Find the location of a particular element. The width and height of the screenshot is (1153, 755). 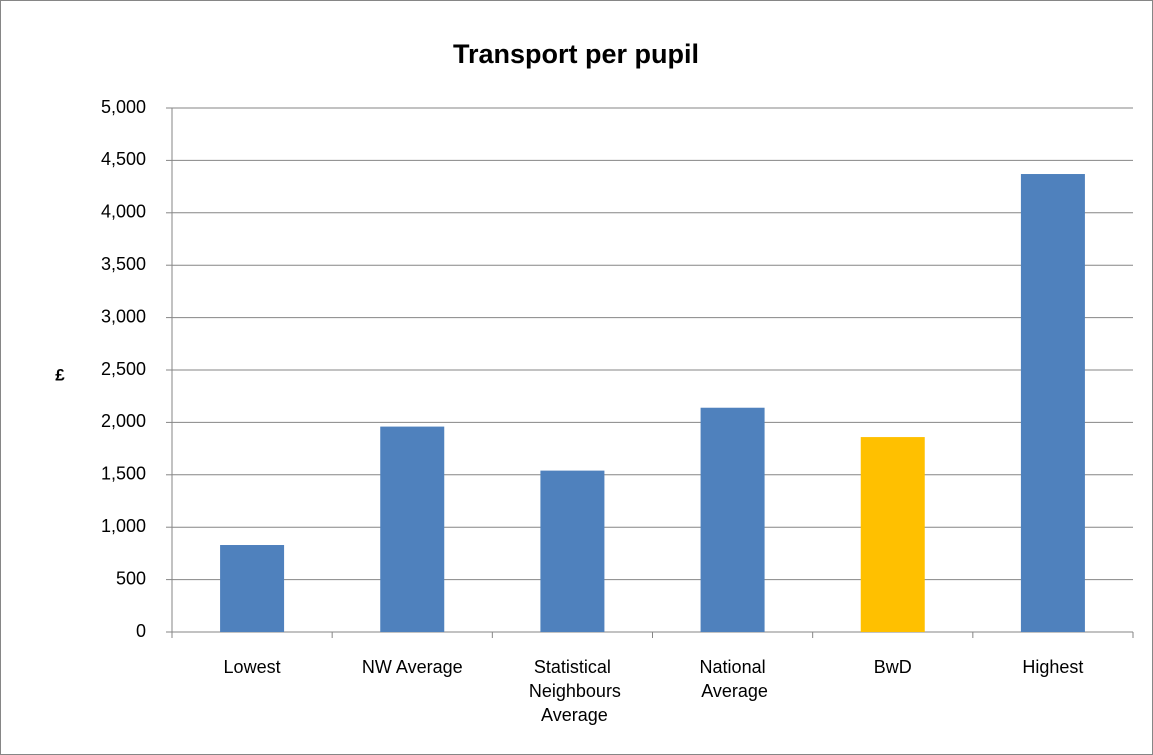

y-tick-label: 5,000 is located at coordinates (123, 107).